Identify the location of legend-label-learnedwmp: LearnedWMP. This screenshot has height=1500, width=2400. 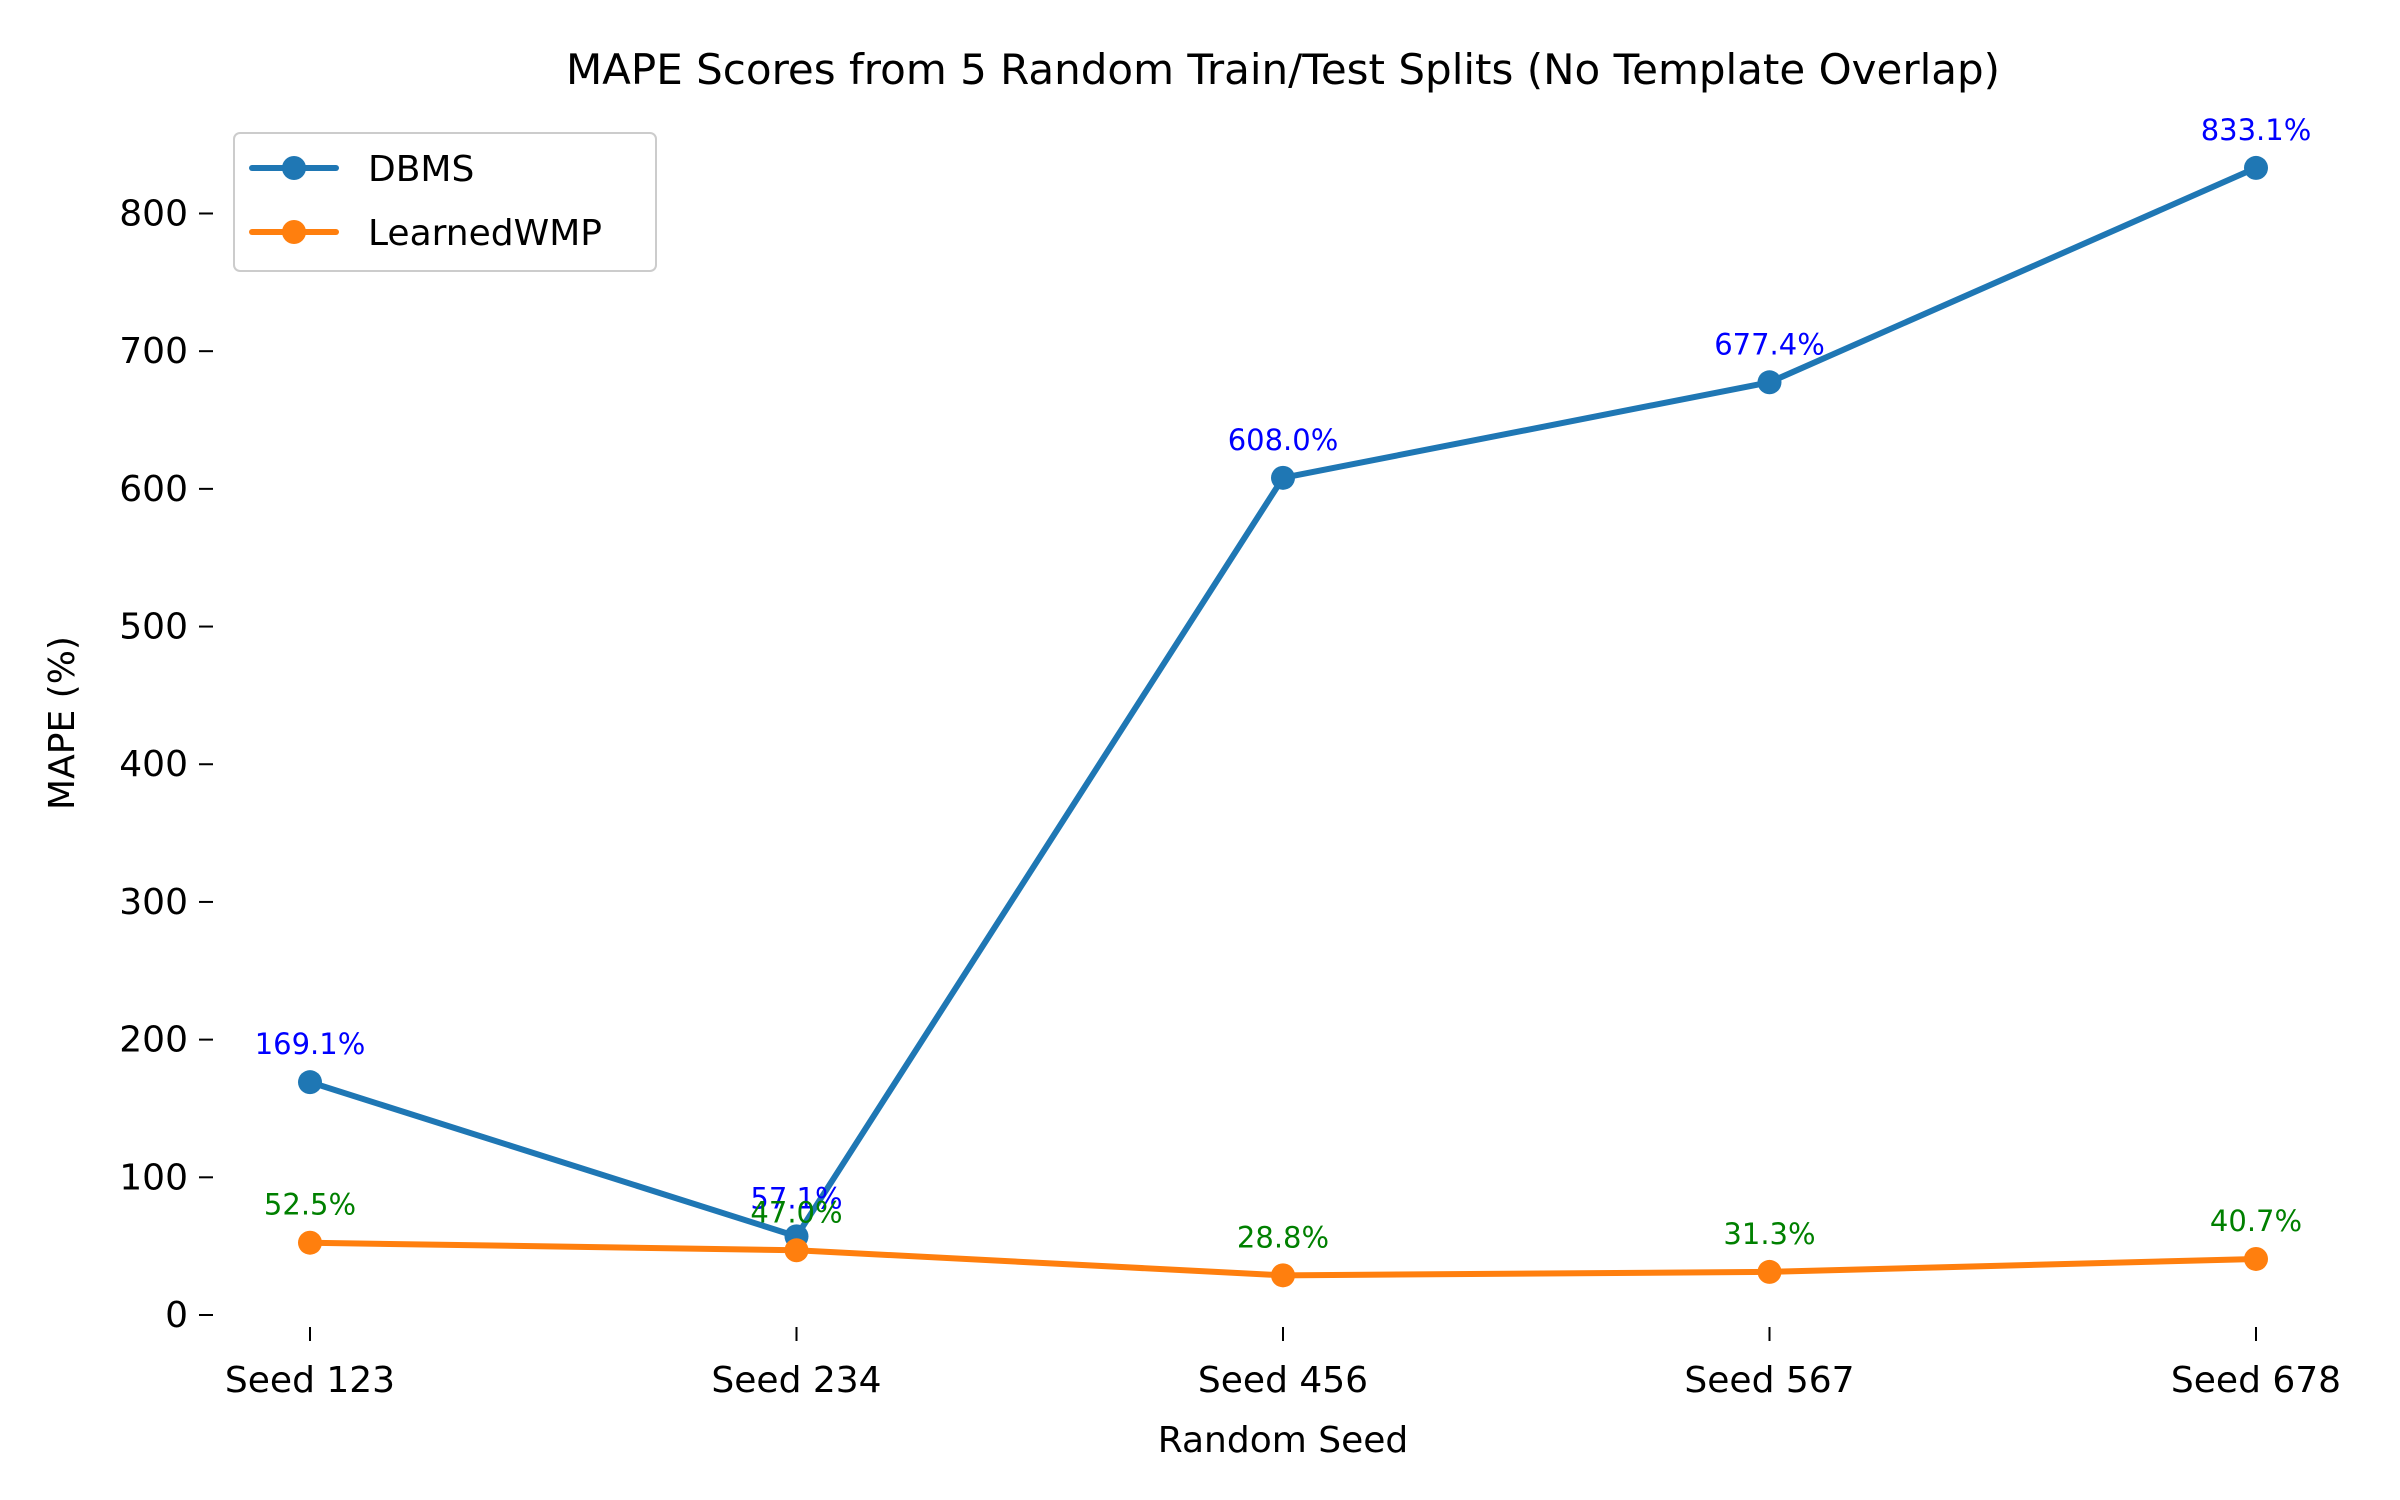
(485, 233).